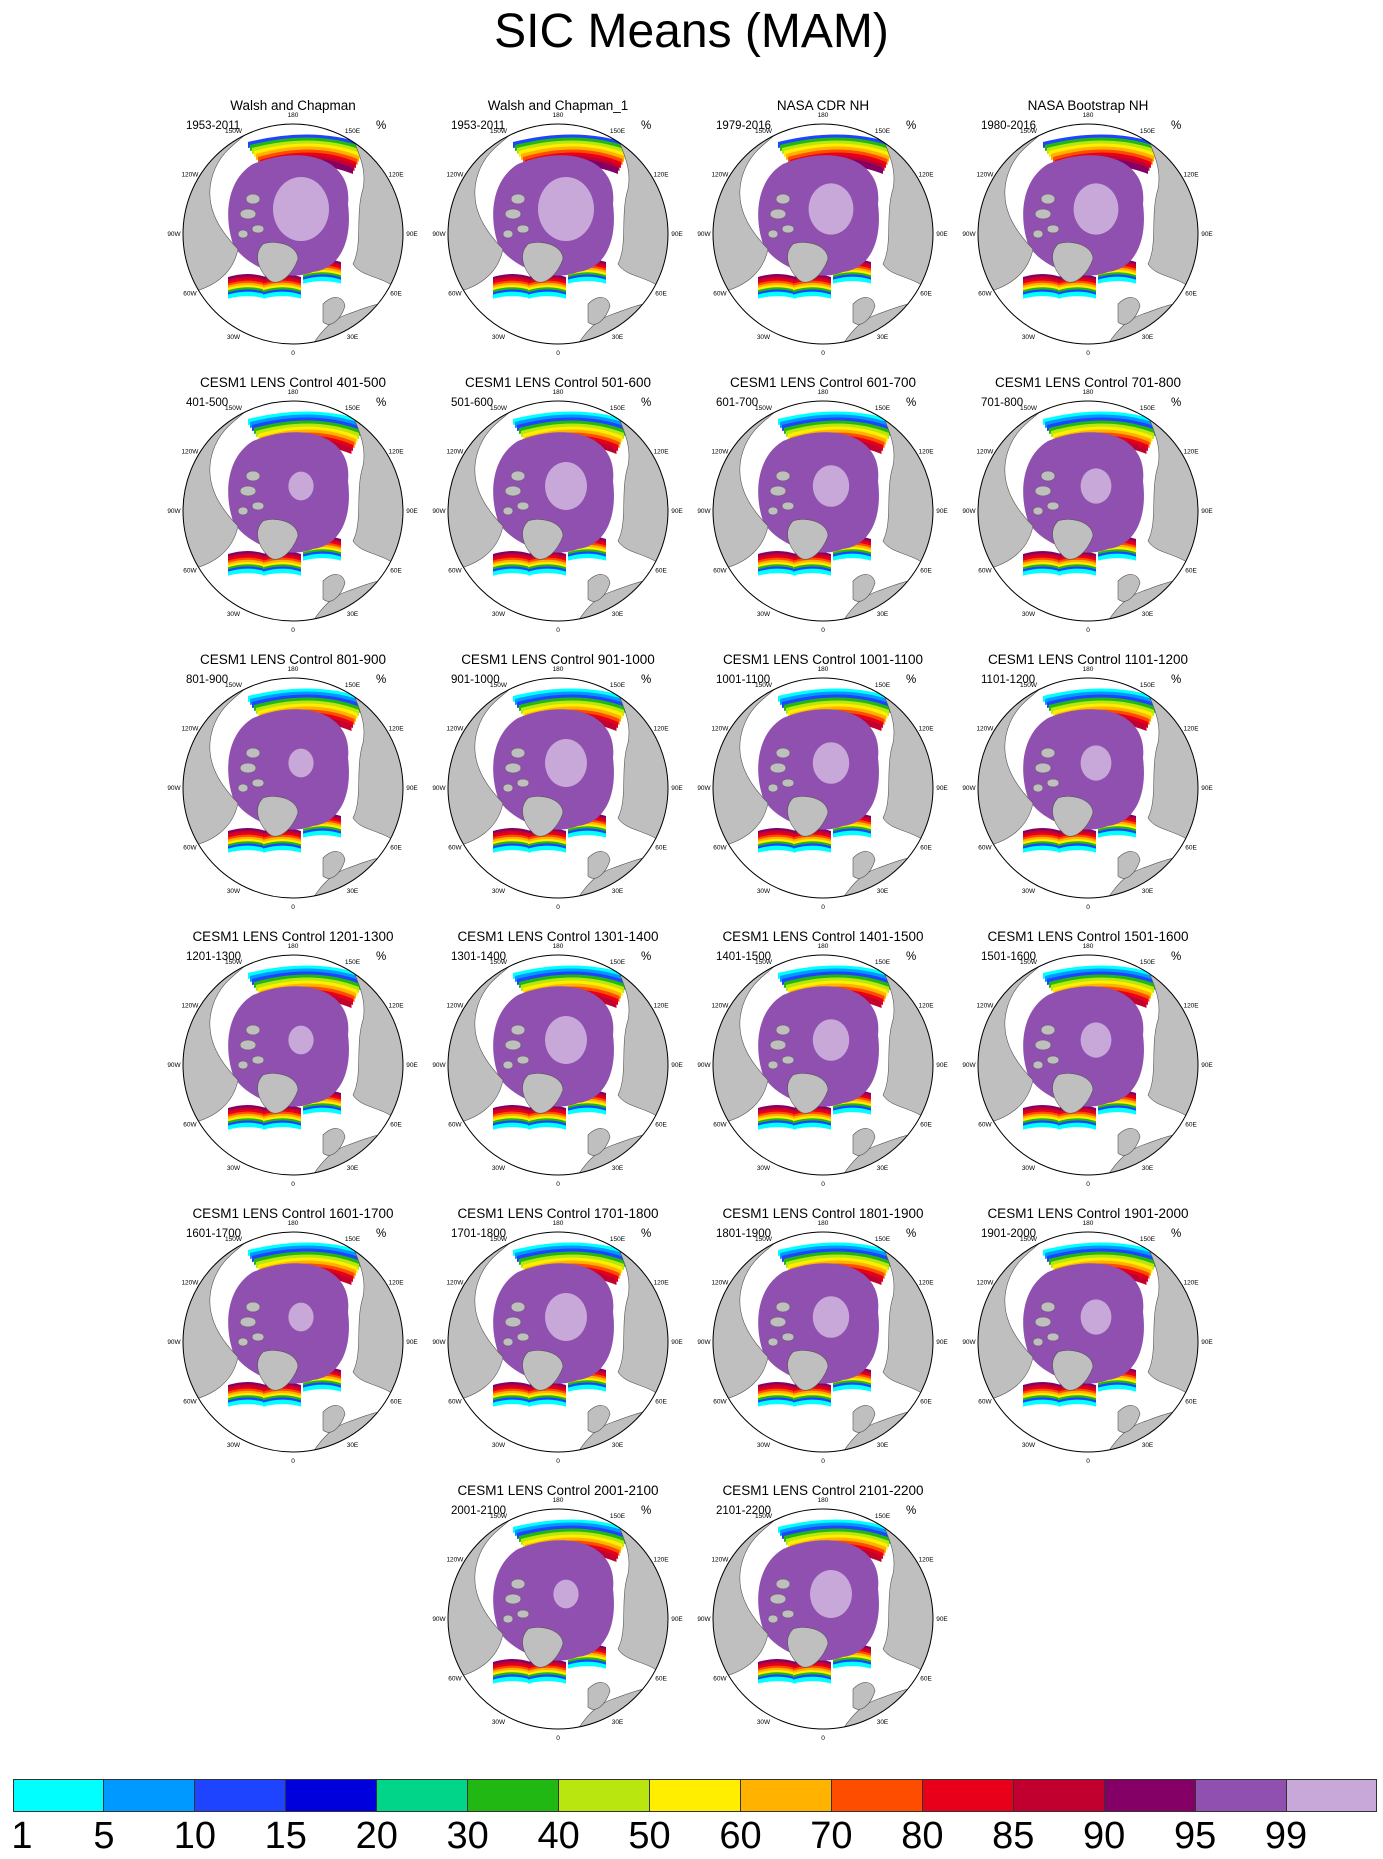 The image size is (1383, 1859). I want to click on panel-period: 1101-1200, so click(1008, 680).